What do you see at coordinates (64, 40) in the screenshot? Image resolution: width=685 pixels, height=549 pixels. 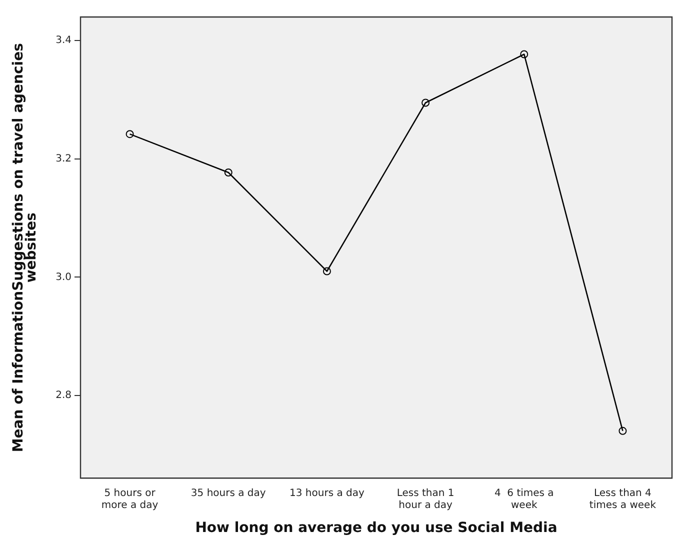 I see `y-tick-label: 3.4` at bounding box center [64, 40].